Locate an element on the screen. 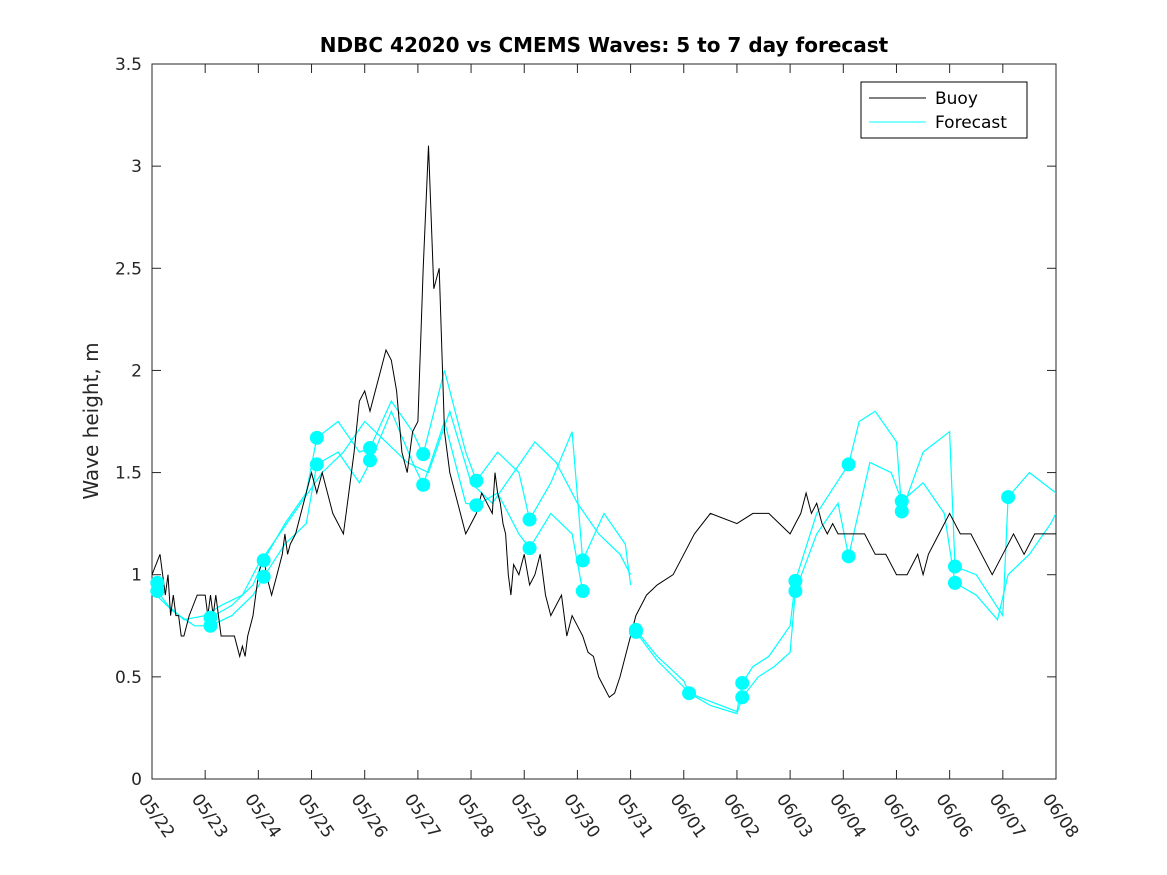  y-tick-label: 0 is located at coordinates (136, 780).